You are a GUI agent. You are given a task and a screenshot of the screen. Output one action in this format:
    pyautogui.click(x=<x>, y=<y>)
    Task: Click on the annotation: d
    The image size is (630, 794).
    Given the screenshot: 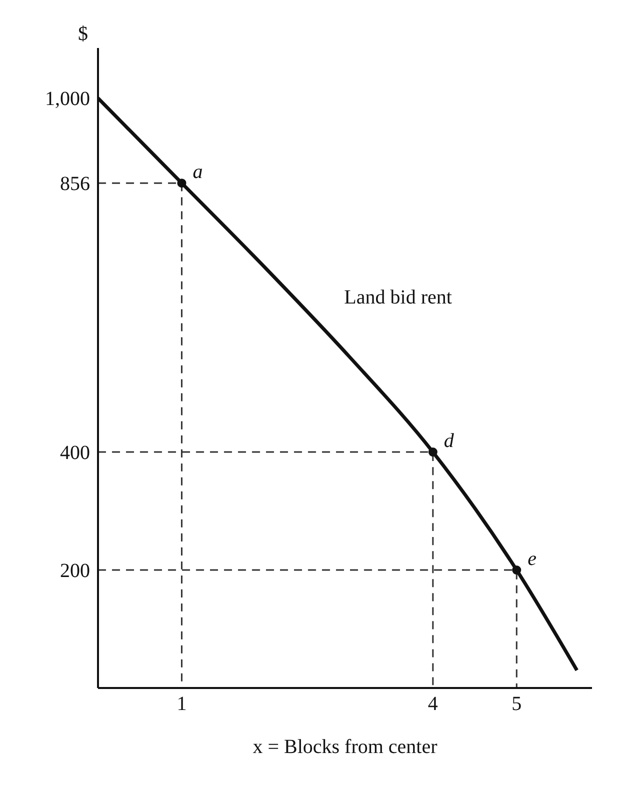 What is the action you would take?
    pyautogui.click(x=449, y=441)
    